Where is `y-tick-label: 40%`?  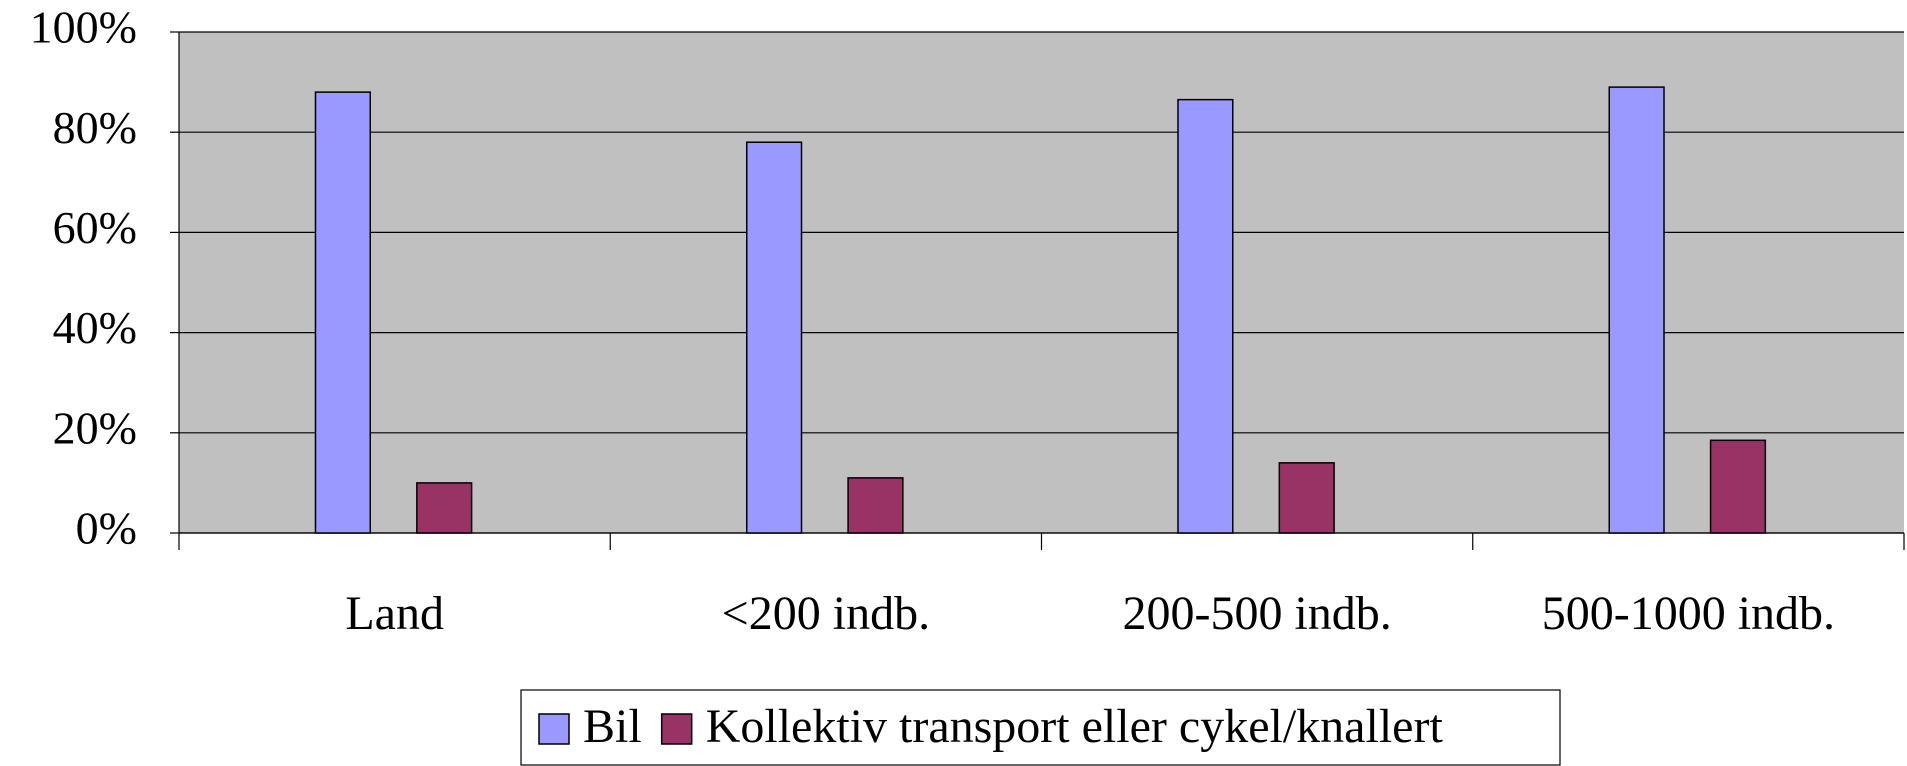
y-tick-label: 40% is located at coordinates (95, 327).